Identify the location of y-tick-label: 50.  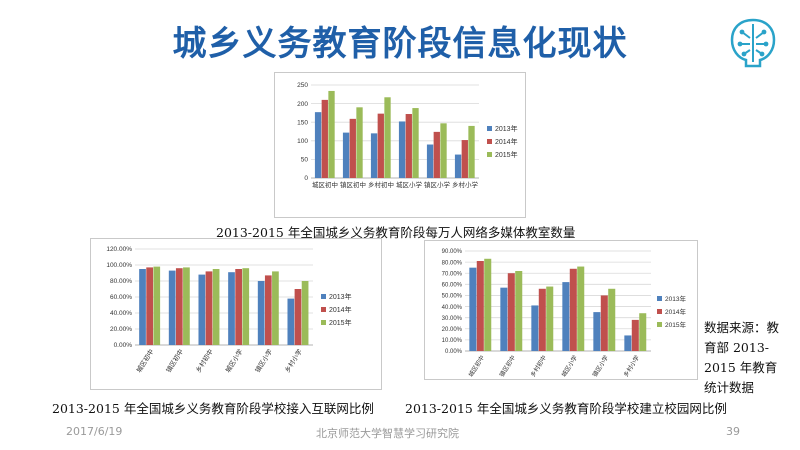
(305, 160).